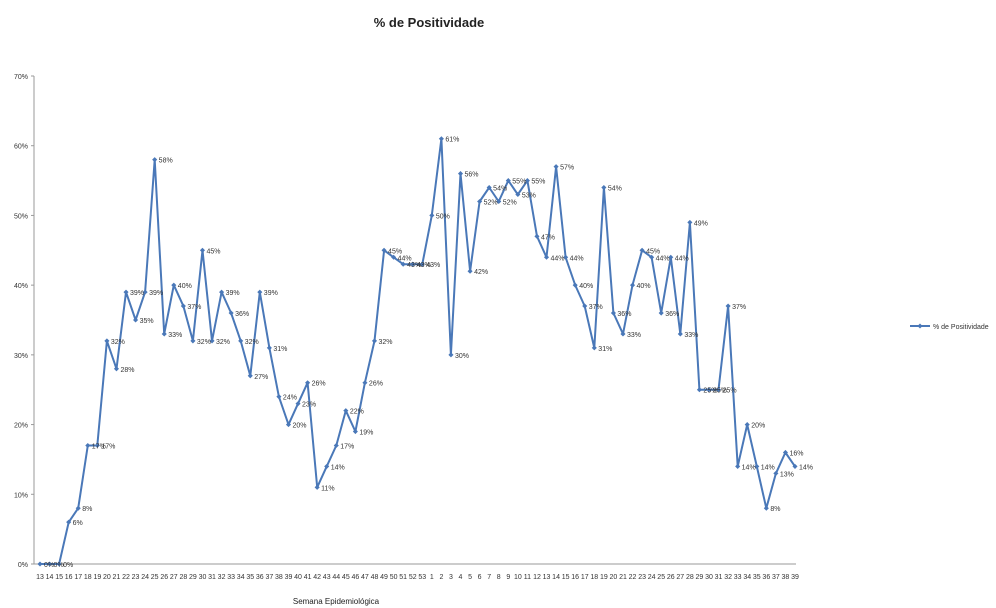 The image size is (996, 608). I want to click on data-label: 16%, so click(796, 453).